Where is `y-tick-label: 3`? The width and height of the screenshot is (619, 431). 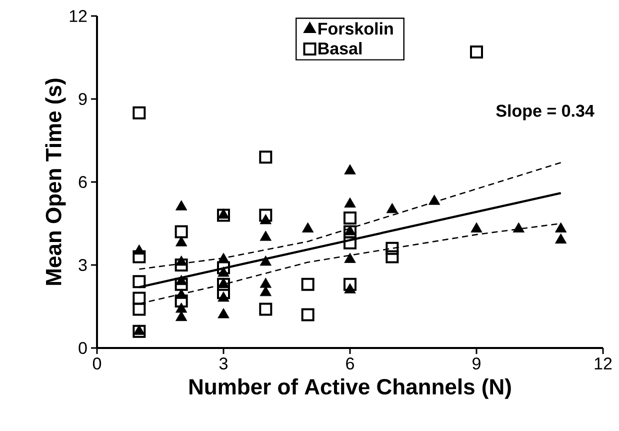
y-tick-label: 3 is located at coordinates (82, 265).